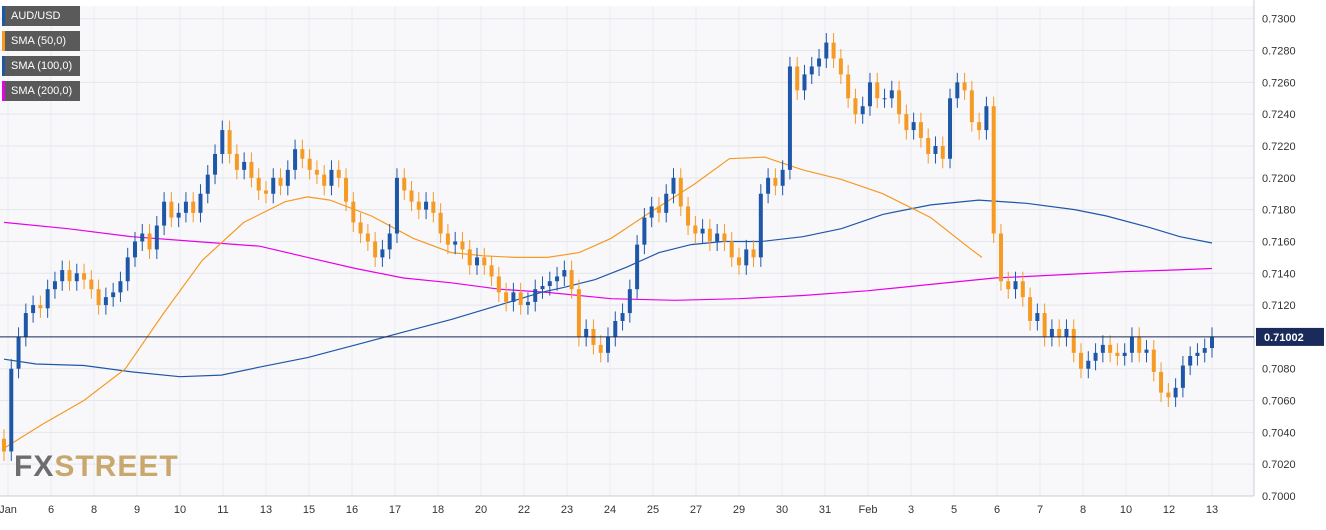 This screenshot has height=530, width=1326. What do you see at coordinates (610, 510) in the screenshot?
I see `x-tick-label: 24` at bounding box center [610, 510].